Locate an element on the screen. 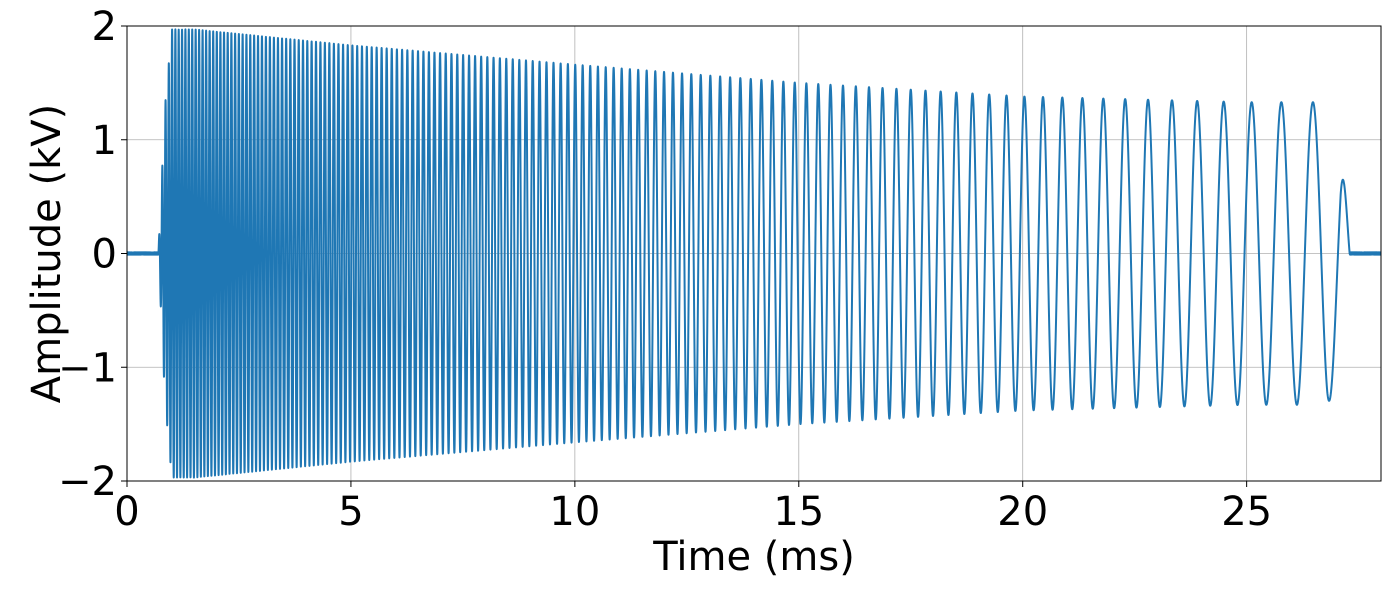  y-axis: −2 −1 0 1 2 is located at coordinates (92, 254).